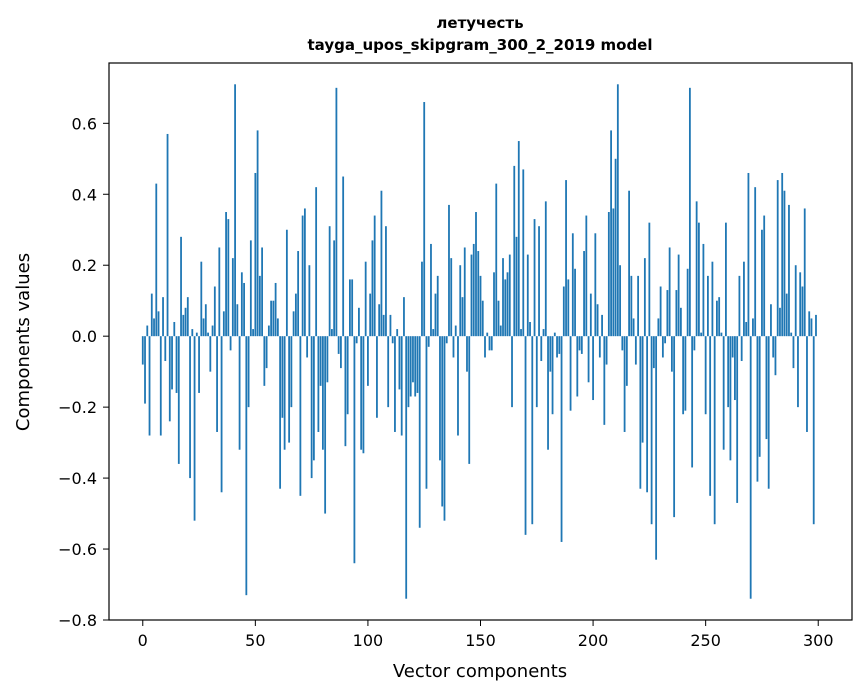  What do you see at coordinates (368, 640) in the screenshot?
I see `x-tick-label: 100` at bounding box center [368, 640].